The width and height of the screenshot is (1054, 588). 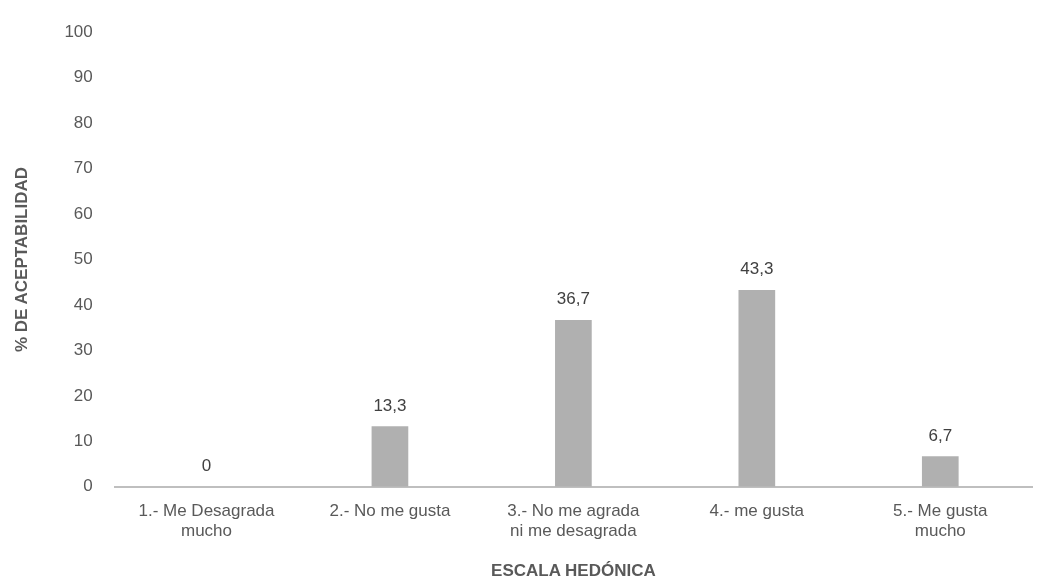 I want to click on y-tick-label: 70, so click(x=83, y=168).